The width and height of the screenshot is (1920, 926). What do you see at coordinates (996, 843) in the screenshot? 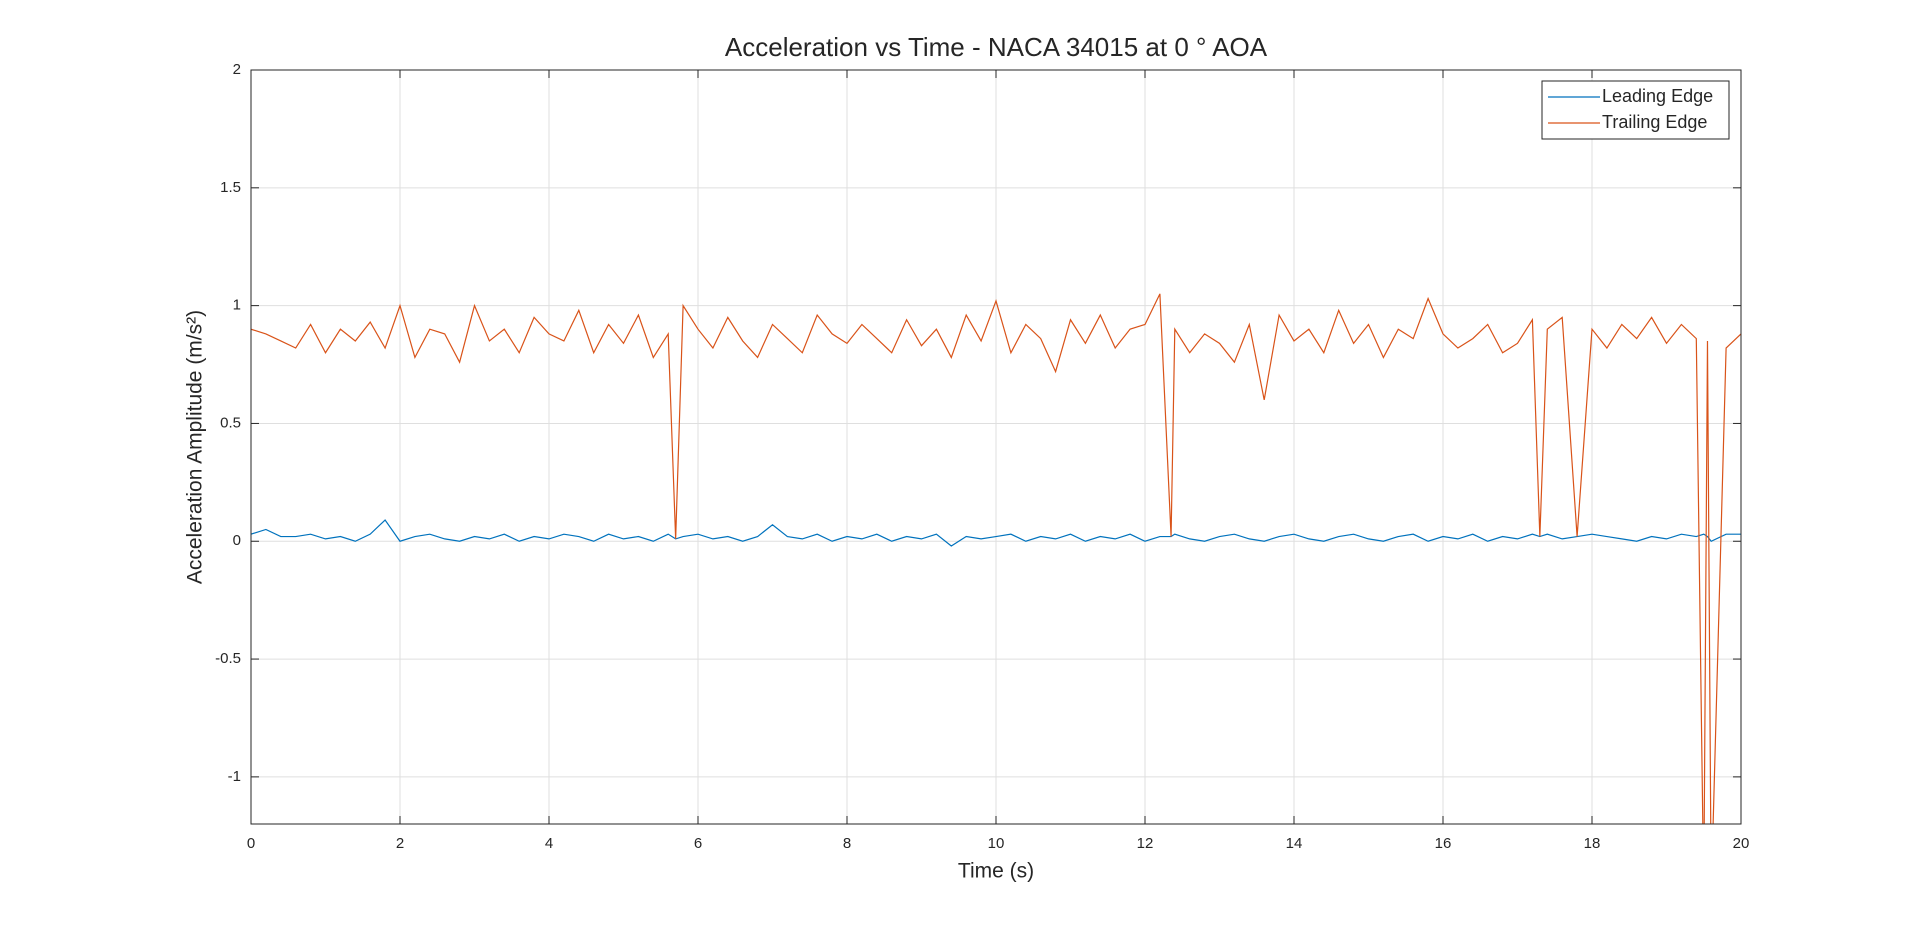
I see `x-tick-label: 10` at bounding box center [996, 843].